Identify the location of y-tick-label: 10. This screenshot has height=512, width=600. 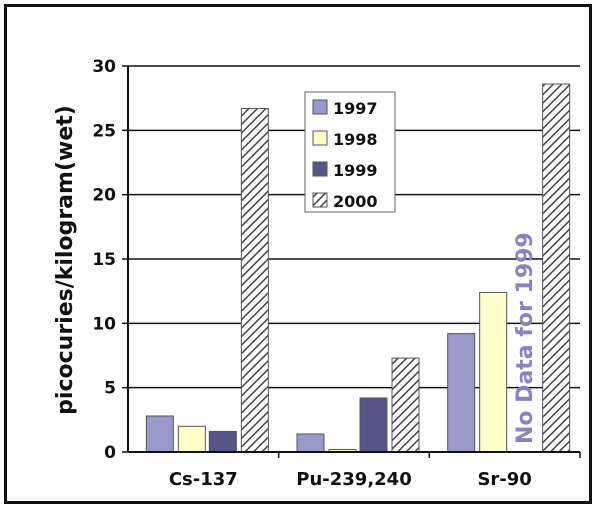
(104, 324).